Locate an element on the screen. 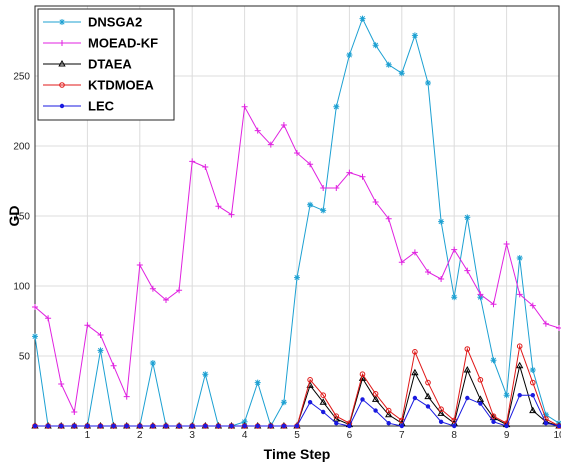 This screenshot has width=561, height=463. legend-marker-moead-kf is located at coordinates (62, 43).